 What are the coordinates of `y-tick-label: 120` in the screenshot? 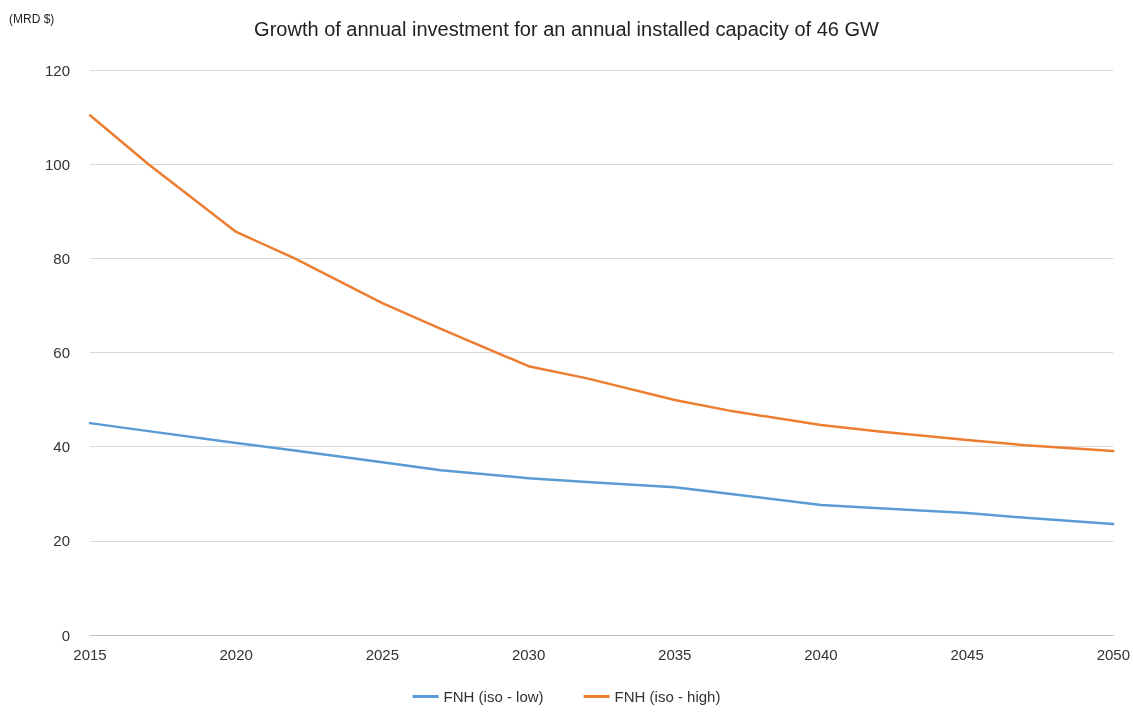 It's located at (57, 70).